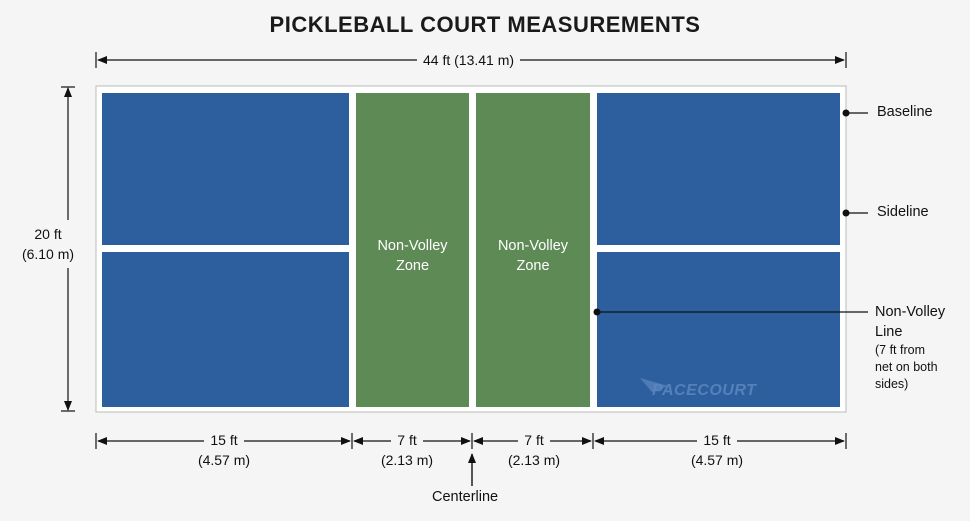 The image size is (970, 521). Describe the element at coordinates (905, 112) in the screenshot. I see `baseline-label: Baseline` at that location.